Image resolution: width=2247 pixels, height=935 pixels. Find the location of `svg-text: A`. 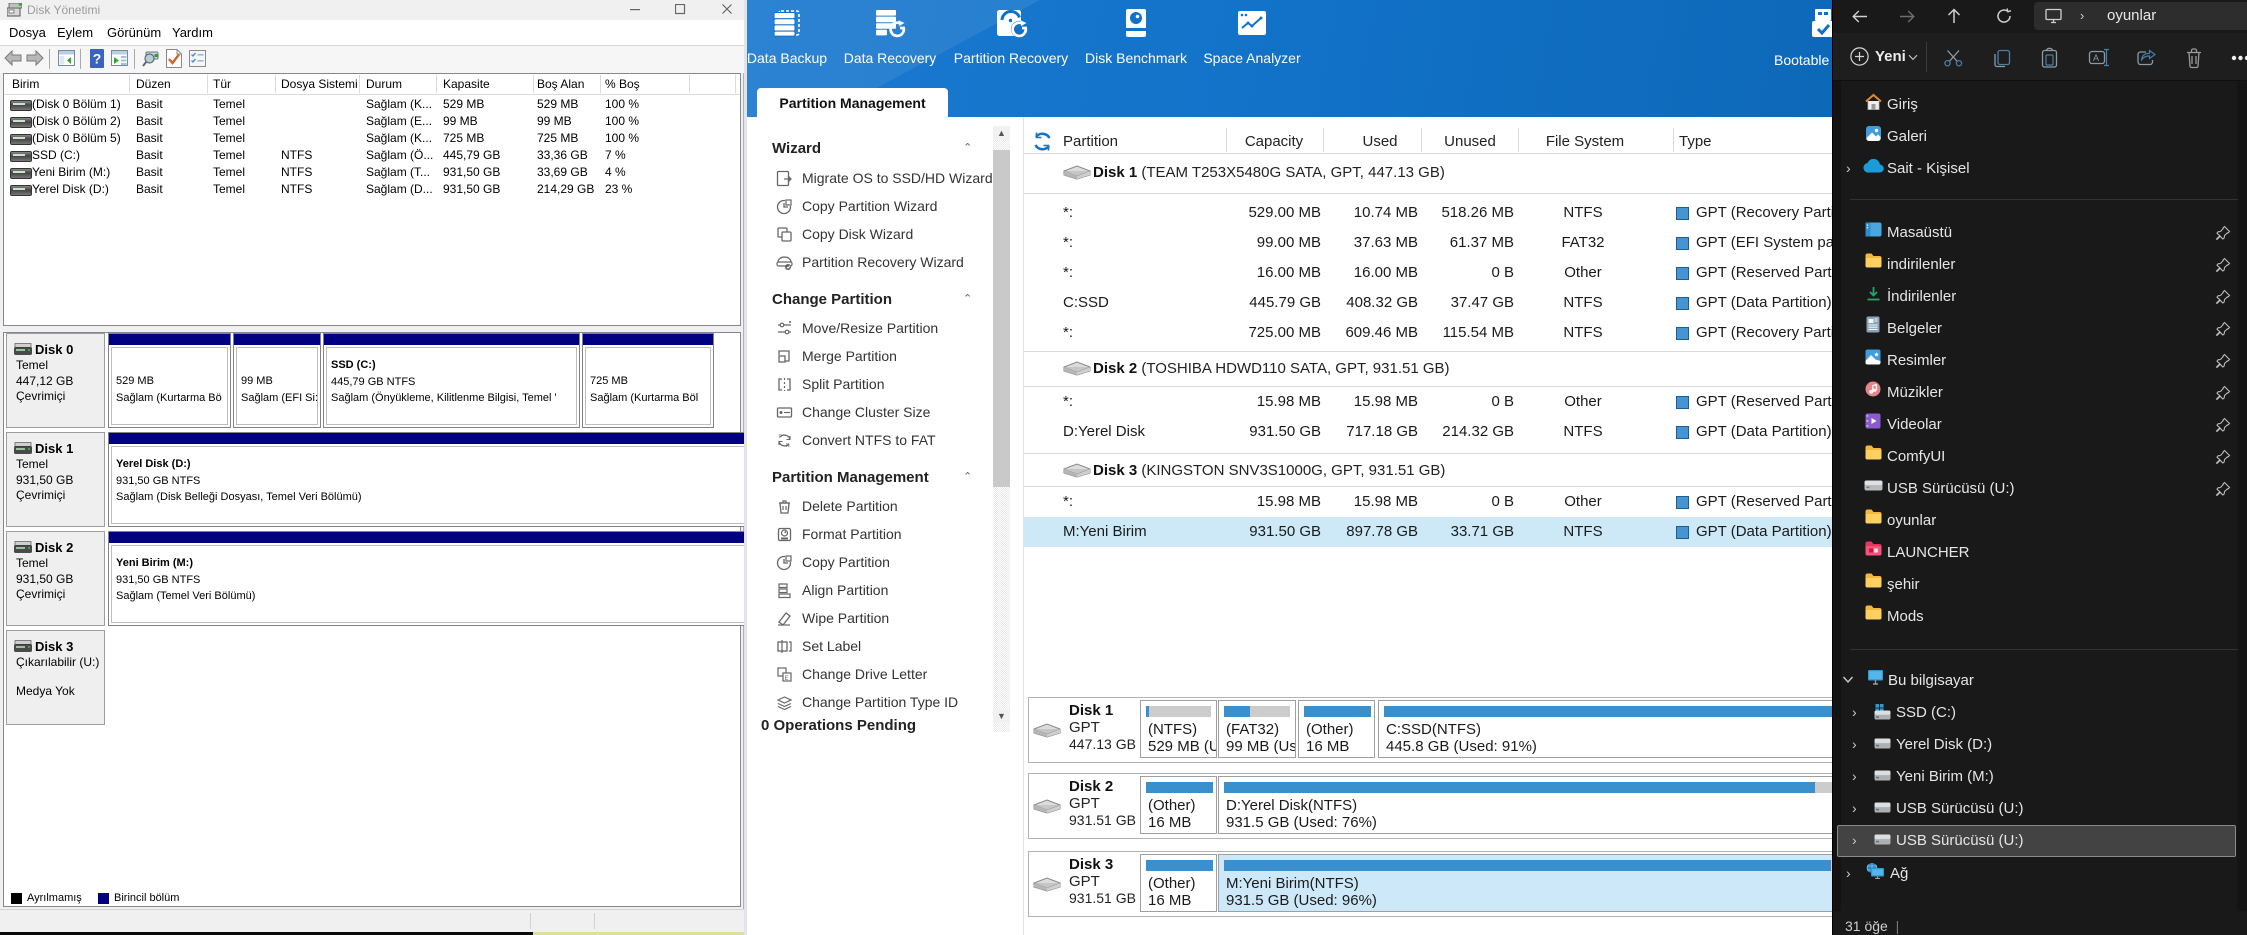

svg-text: A is located at coordinates (2096, 58).